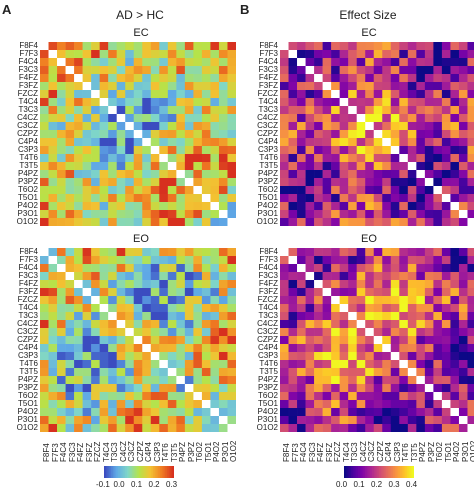 The height and width of the screenshot is (491, 474). I want to click on colorbar-diff-ticks: -0.1 0.0 0.1 0.2 0.3, so click(136, 485).